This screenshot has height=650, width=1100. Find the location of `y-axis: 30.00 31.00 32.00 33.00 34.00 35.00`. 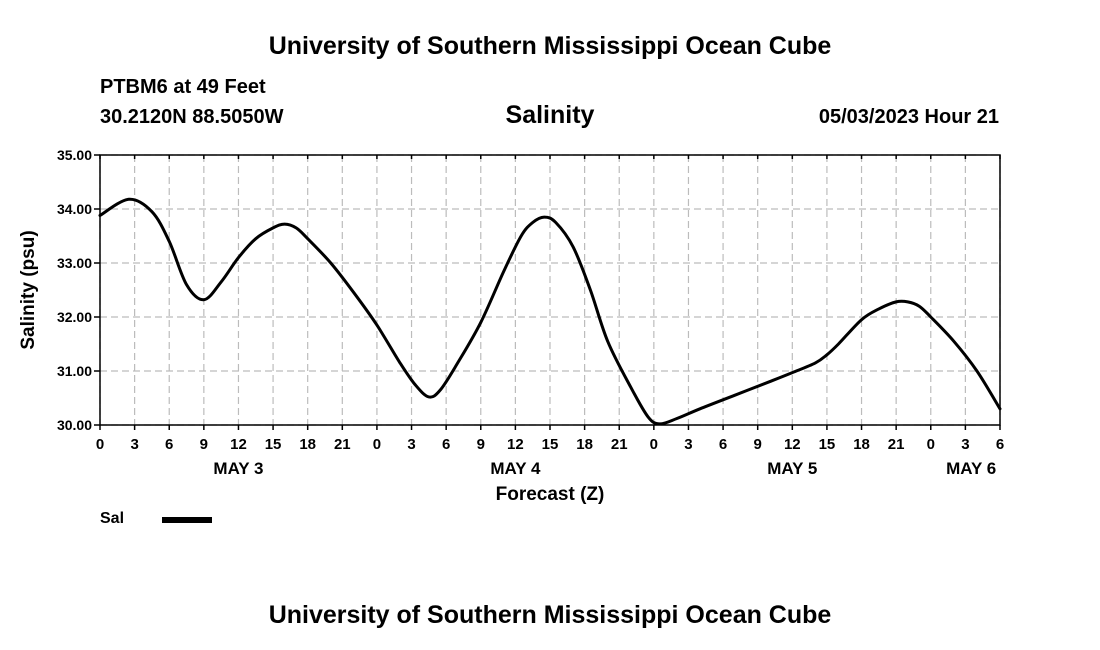

y-axis: 30.00 31.00 32.00 33.00 34.00 35.00 is located at coordinates (78, 290).